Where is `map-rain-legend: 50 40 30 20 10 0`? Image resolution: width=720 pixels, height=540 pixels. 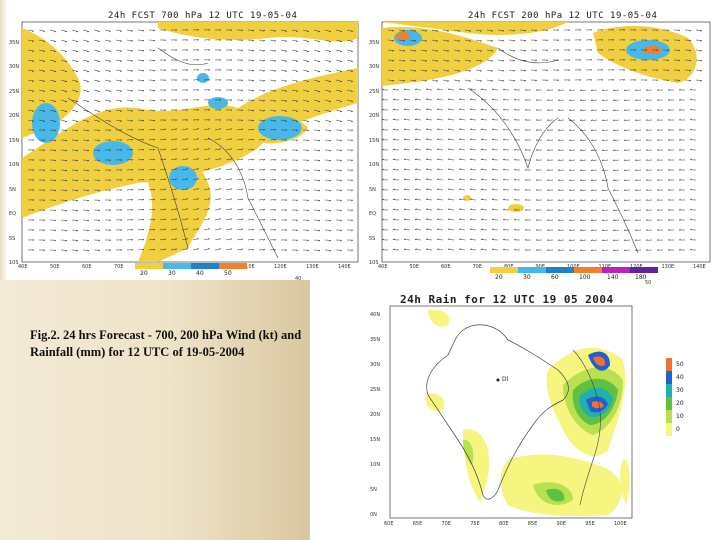 map-rain-legend: 50 40 30 20 10 0 is located at coordinates (675, 397).